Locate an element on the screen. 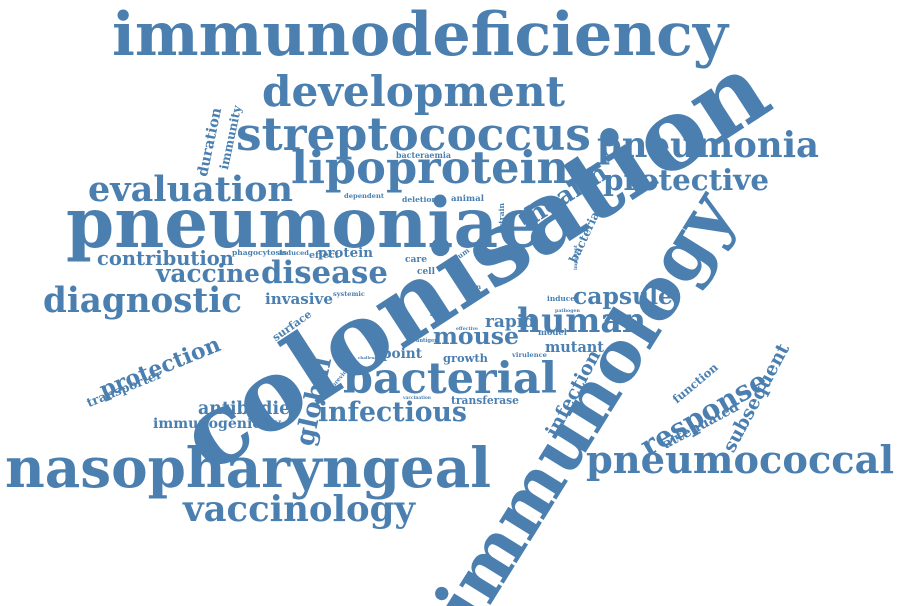 The height and width of the screenshot is (606, 900). word-effective: effective is located at coordinates (467, 329).